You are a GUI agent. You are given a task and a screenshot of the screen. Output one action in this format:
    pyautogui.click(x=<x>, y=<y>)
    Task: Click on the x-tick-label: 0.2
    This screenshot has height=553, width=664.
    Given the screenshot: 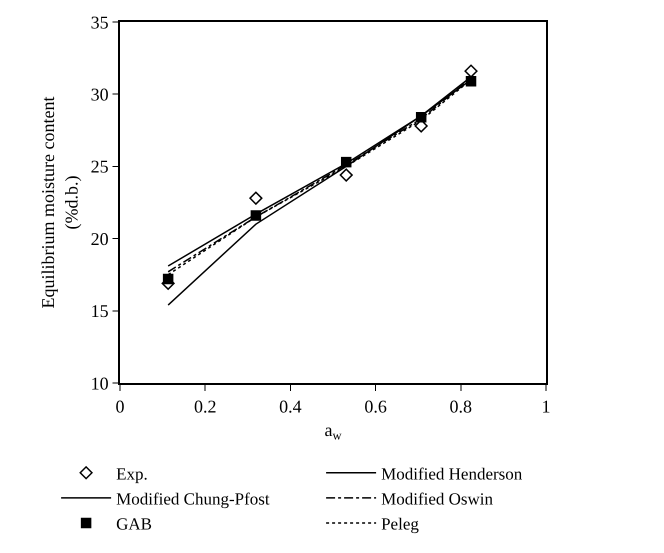 What is the action you would take?
    pyautogui.click(x=205, y=406)
    